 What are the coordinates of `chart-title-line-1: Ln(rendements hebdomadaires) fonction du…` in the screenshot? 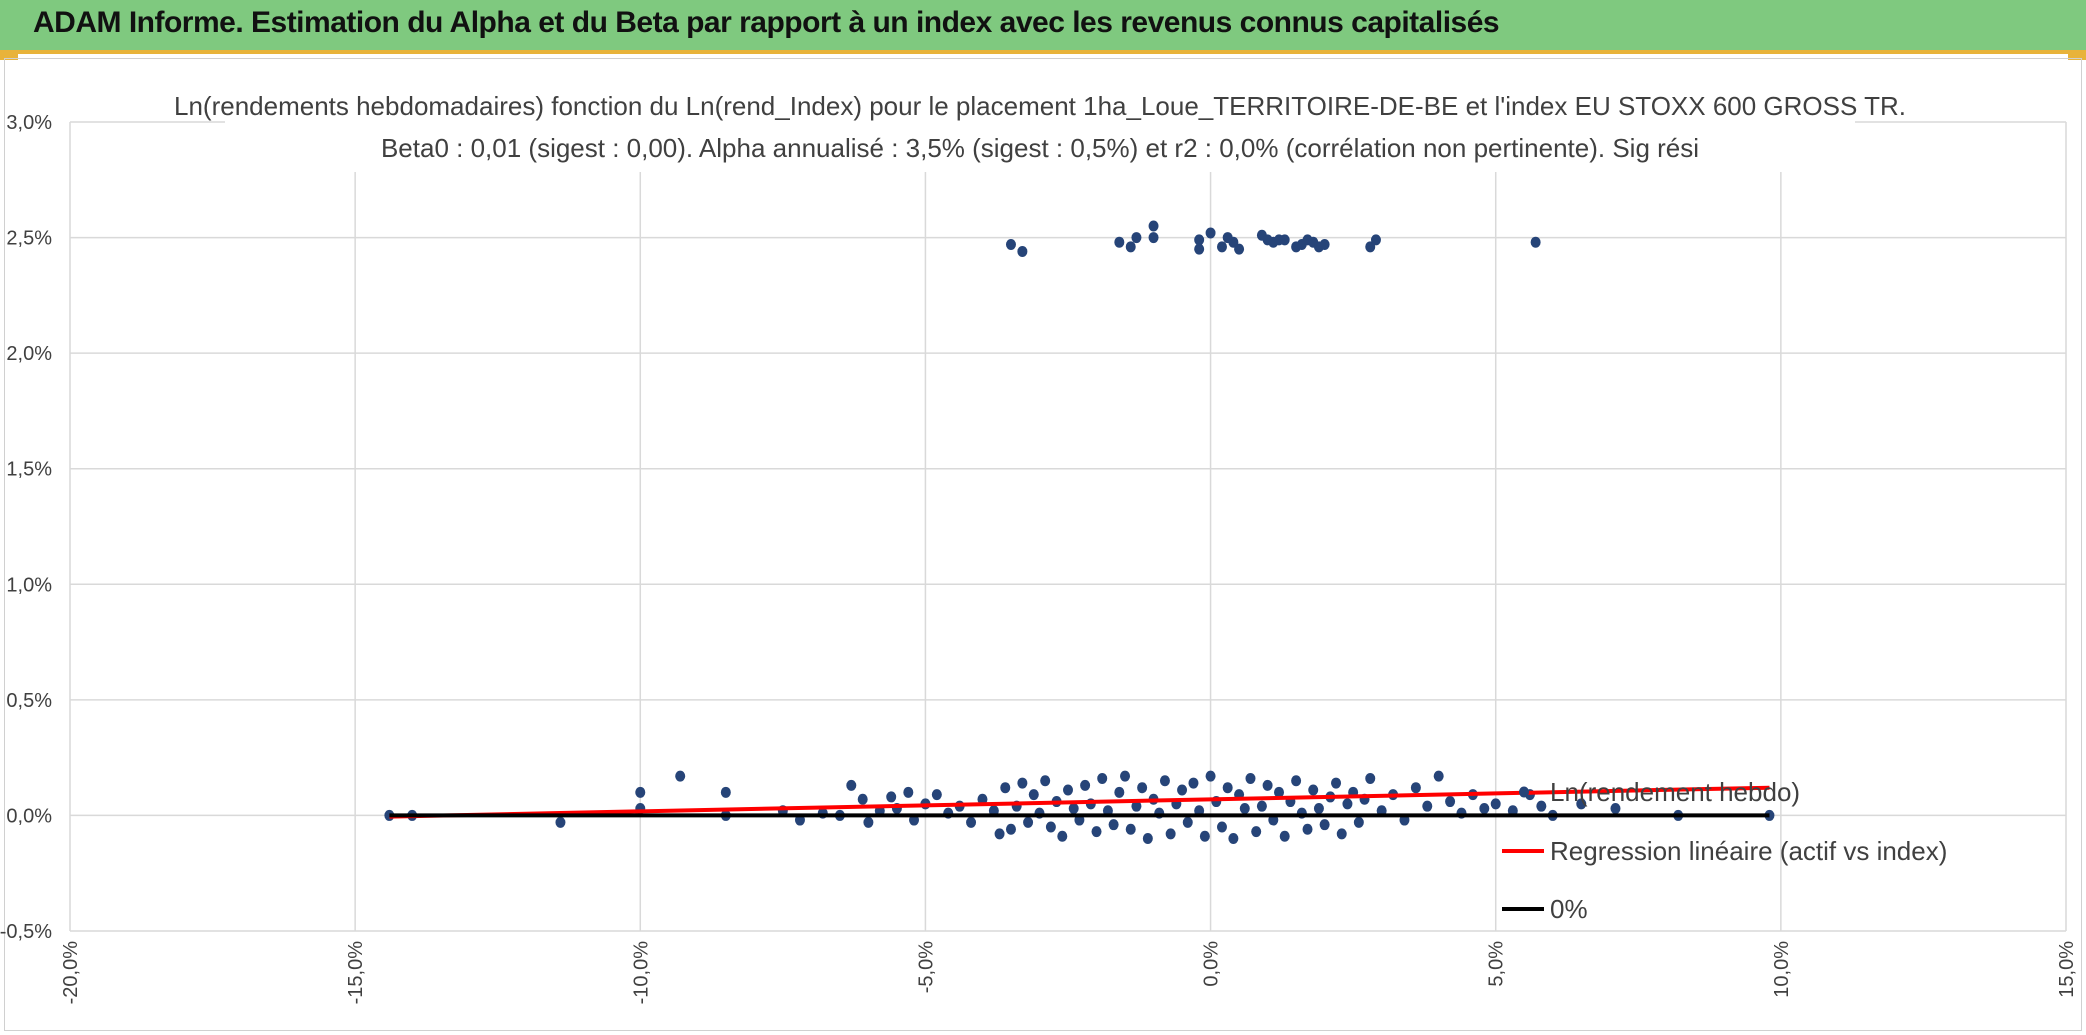 It's located at (1040, 106).